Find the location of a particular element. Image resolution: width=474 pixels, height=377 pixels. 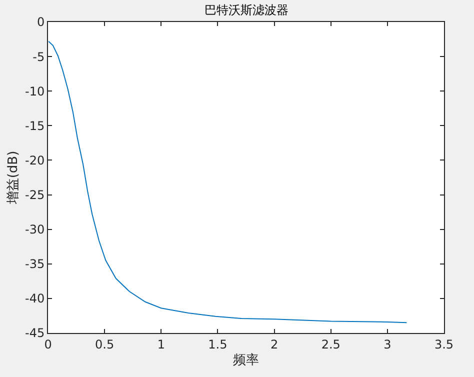

y-axis-title: 增益(dB) is located at coordinates (13, 178).